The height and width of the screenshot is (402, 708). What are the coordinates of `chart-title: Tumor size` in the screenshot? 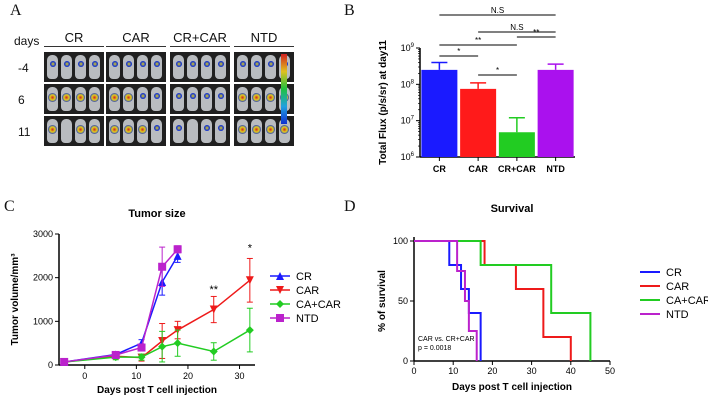 It's located at (156, 214).